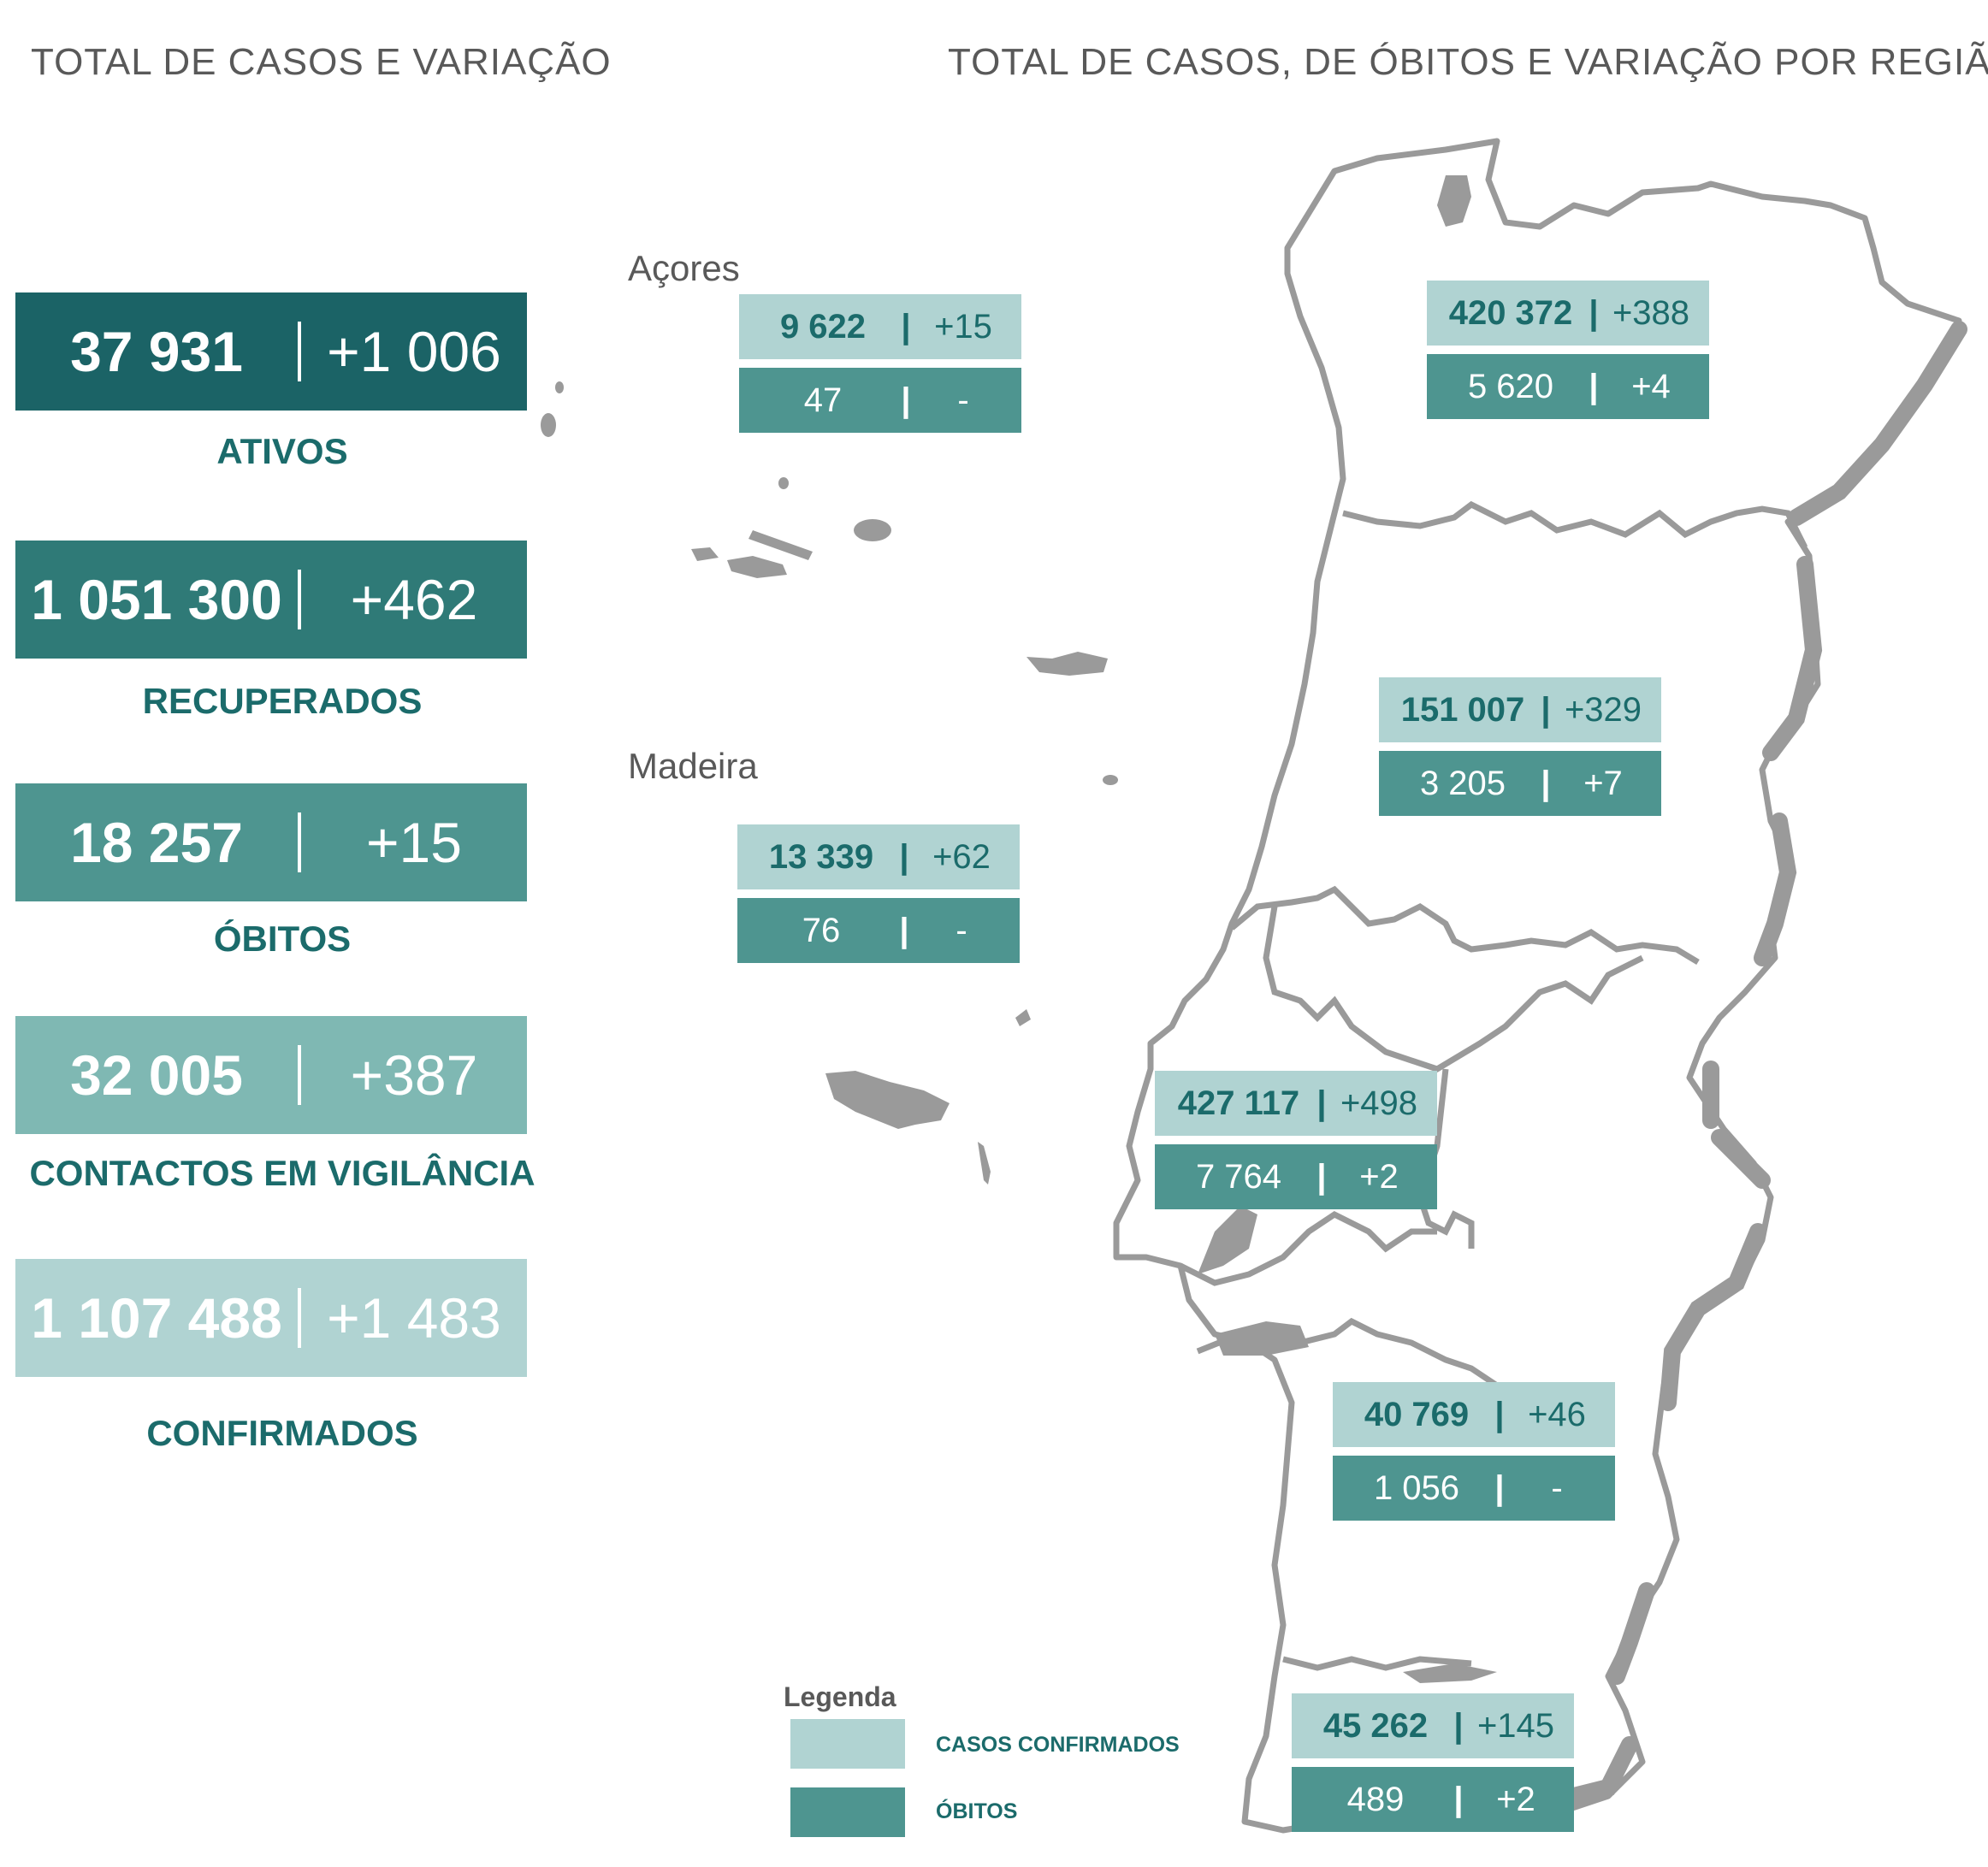  I want to click on region-cases-row: 427 117 | +498, so click(1296, 1103).